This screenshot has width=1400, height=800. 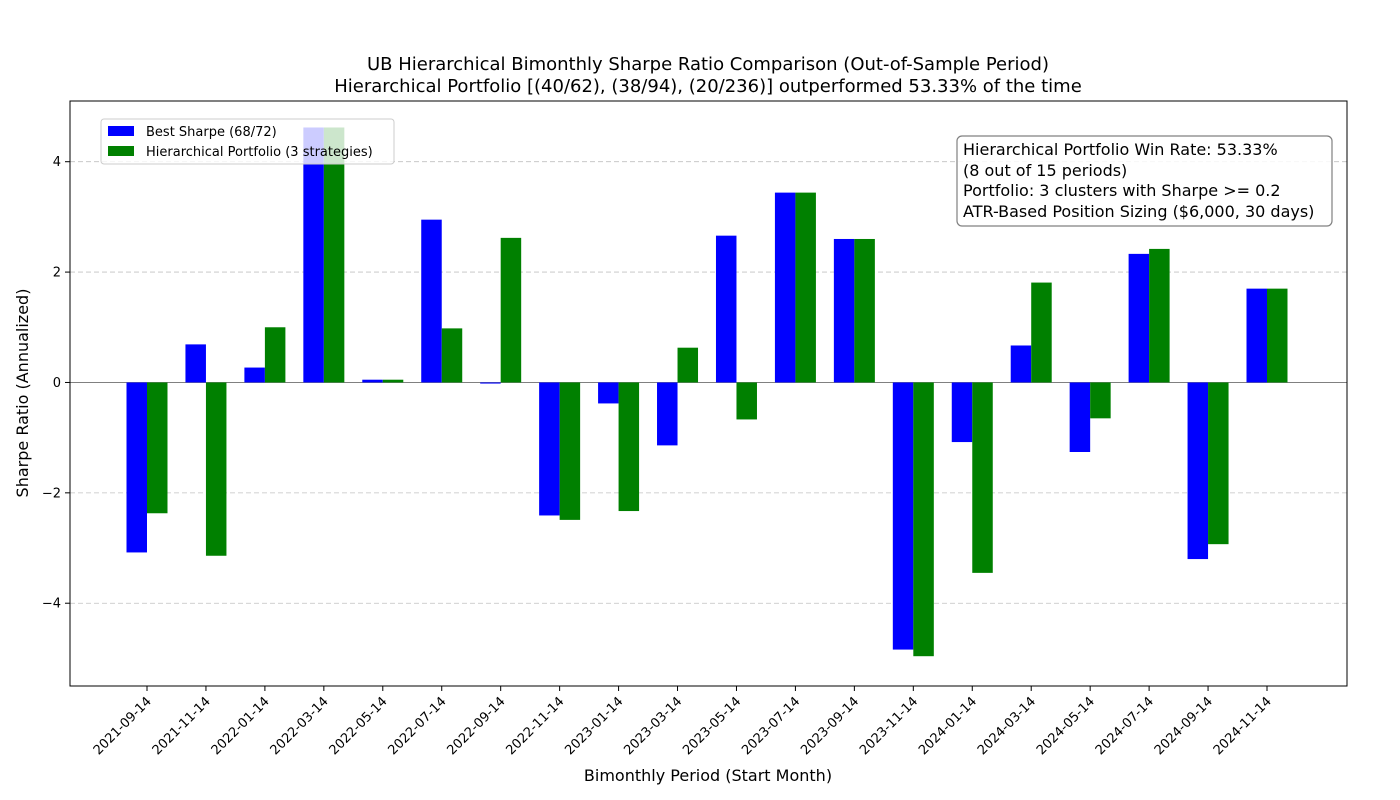 What do you see at coordinates (259, 152) in the screenshot?
I see `legend-label-hierarchical: Hierarchical Portfolio (3 strategies)` at bounding box center [259, 152].